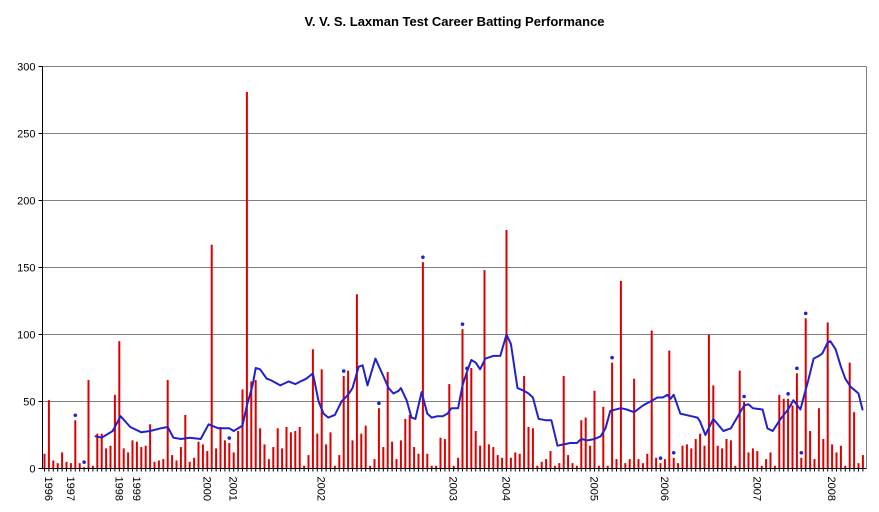  I want to click on x-axis-year-label: 1996, so click(48, 489).